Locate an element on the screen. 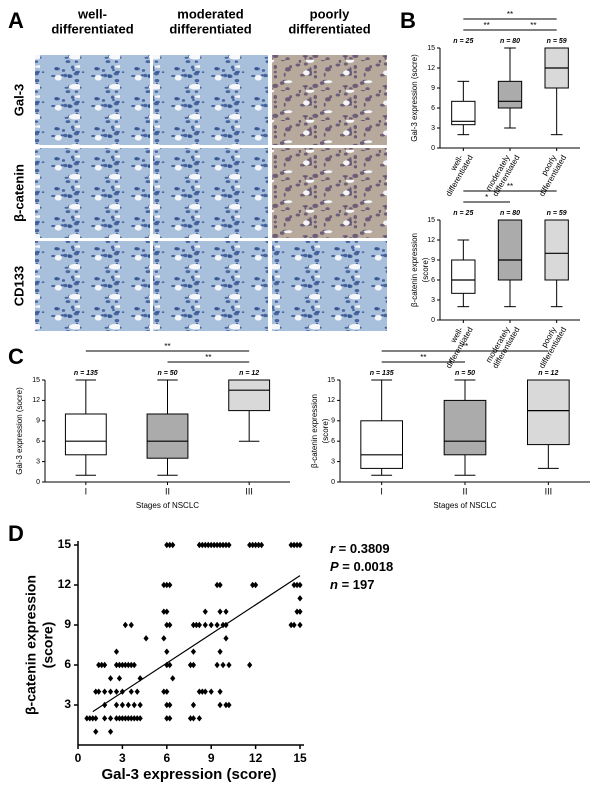  column-header: poorly is located at coordinates (330, 13).